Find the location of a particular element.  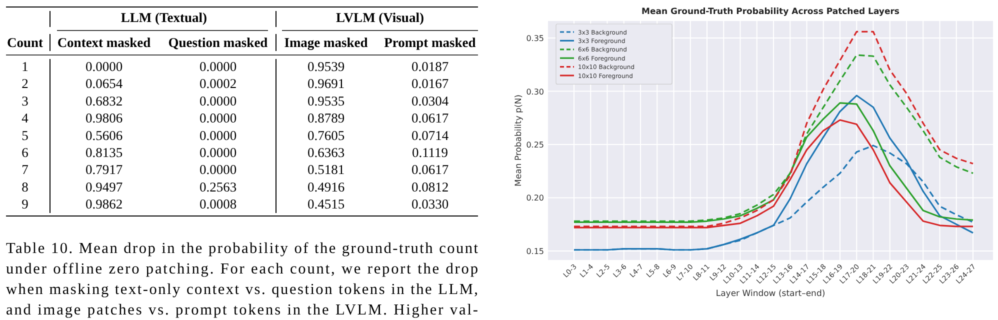

data-label: 0.9862 is located at coordinates (104, 204).